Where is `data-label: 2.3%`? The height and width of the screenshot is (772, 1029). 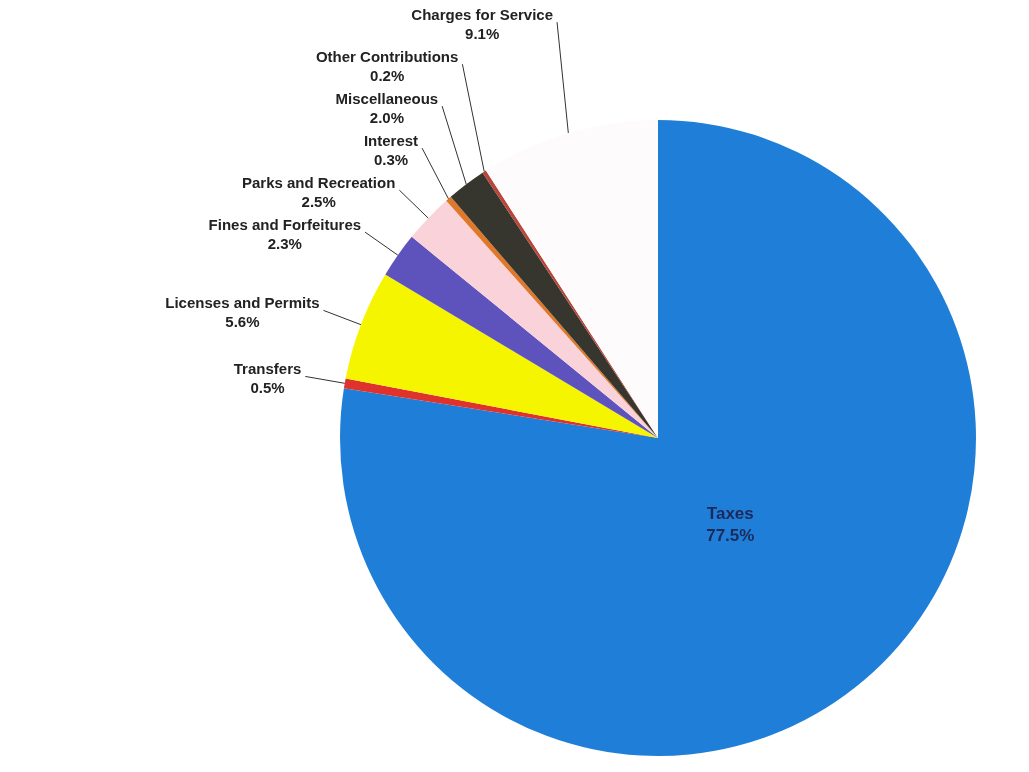
data-label: 2.3% is located at coordinates (284, 244).